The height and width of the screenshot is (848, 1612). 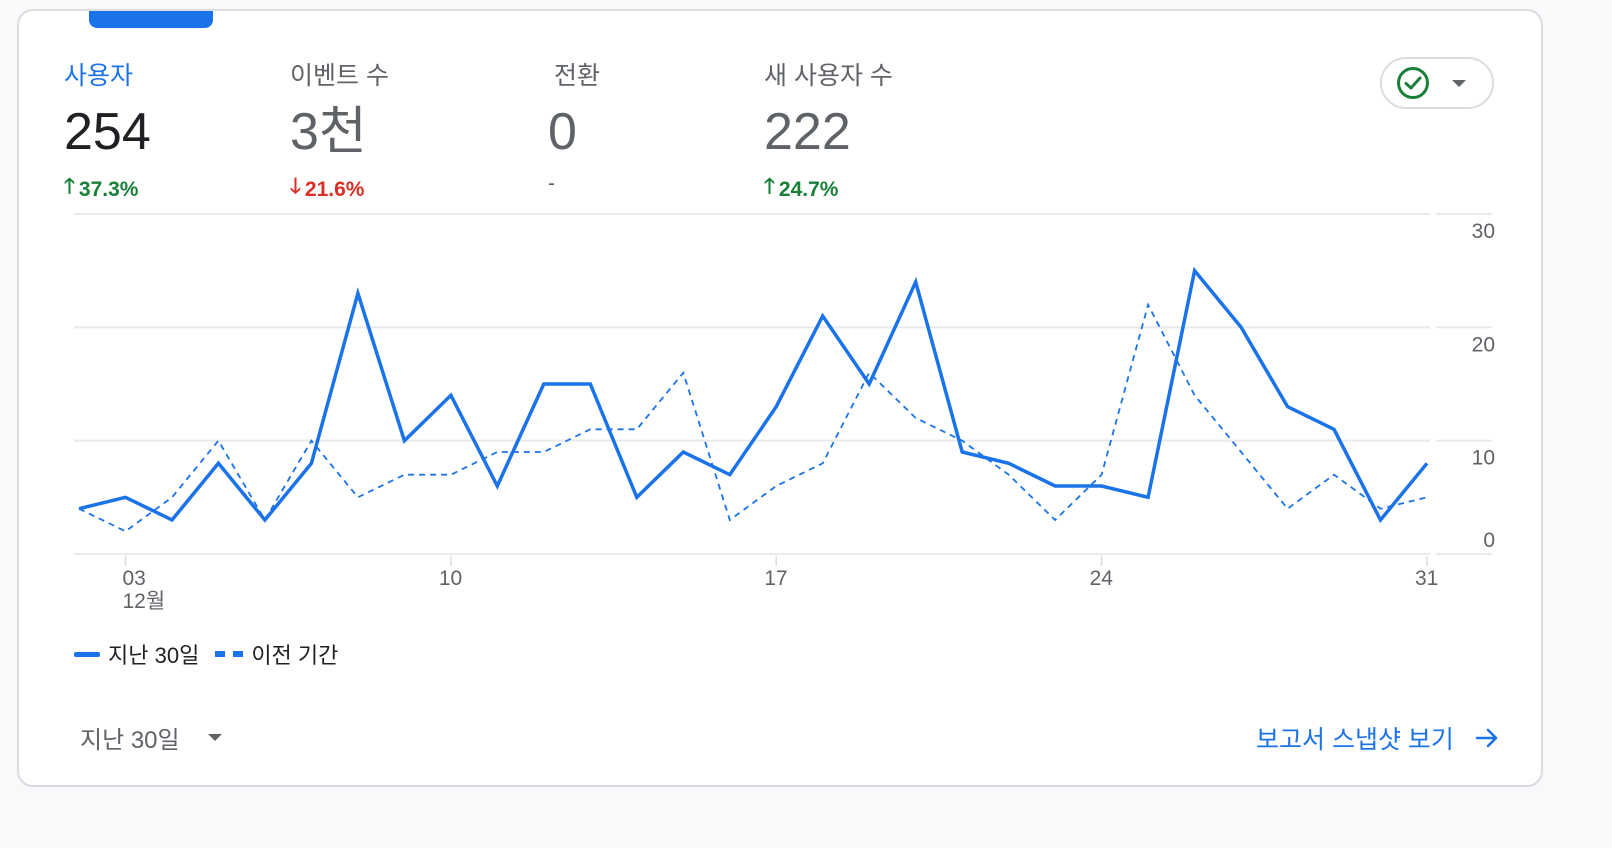 I want to click on x-tick-label: 31, so click(x=1426, y=578).